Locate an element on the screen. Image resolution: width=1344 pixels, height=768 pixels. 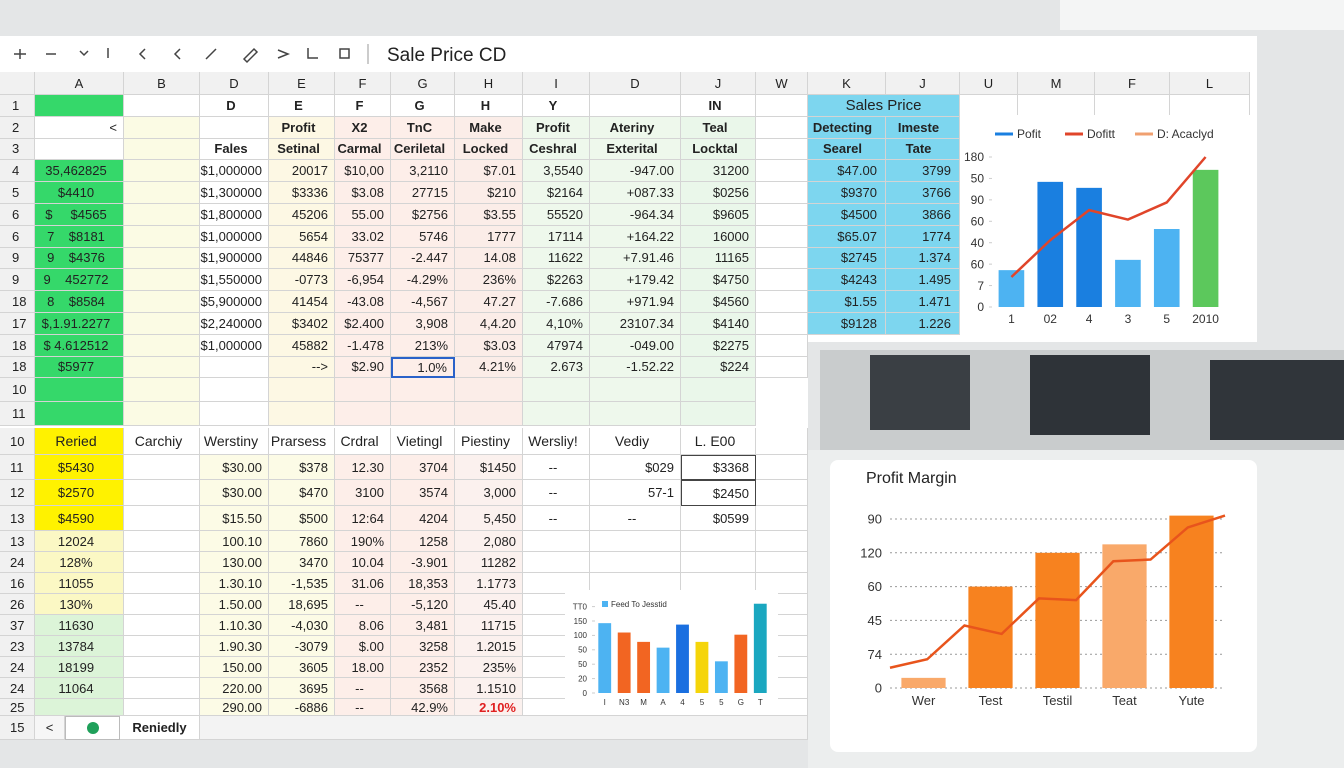
x-tick-label: 02 is located at coordinates (1051, 319).